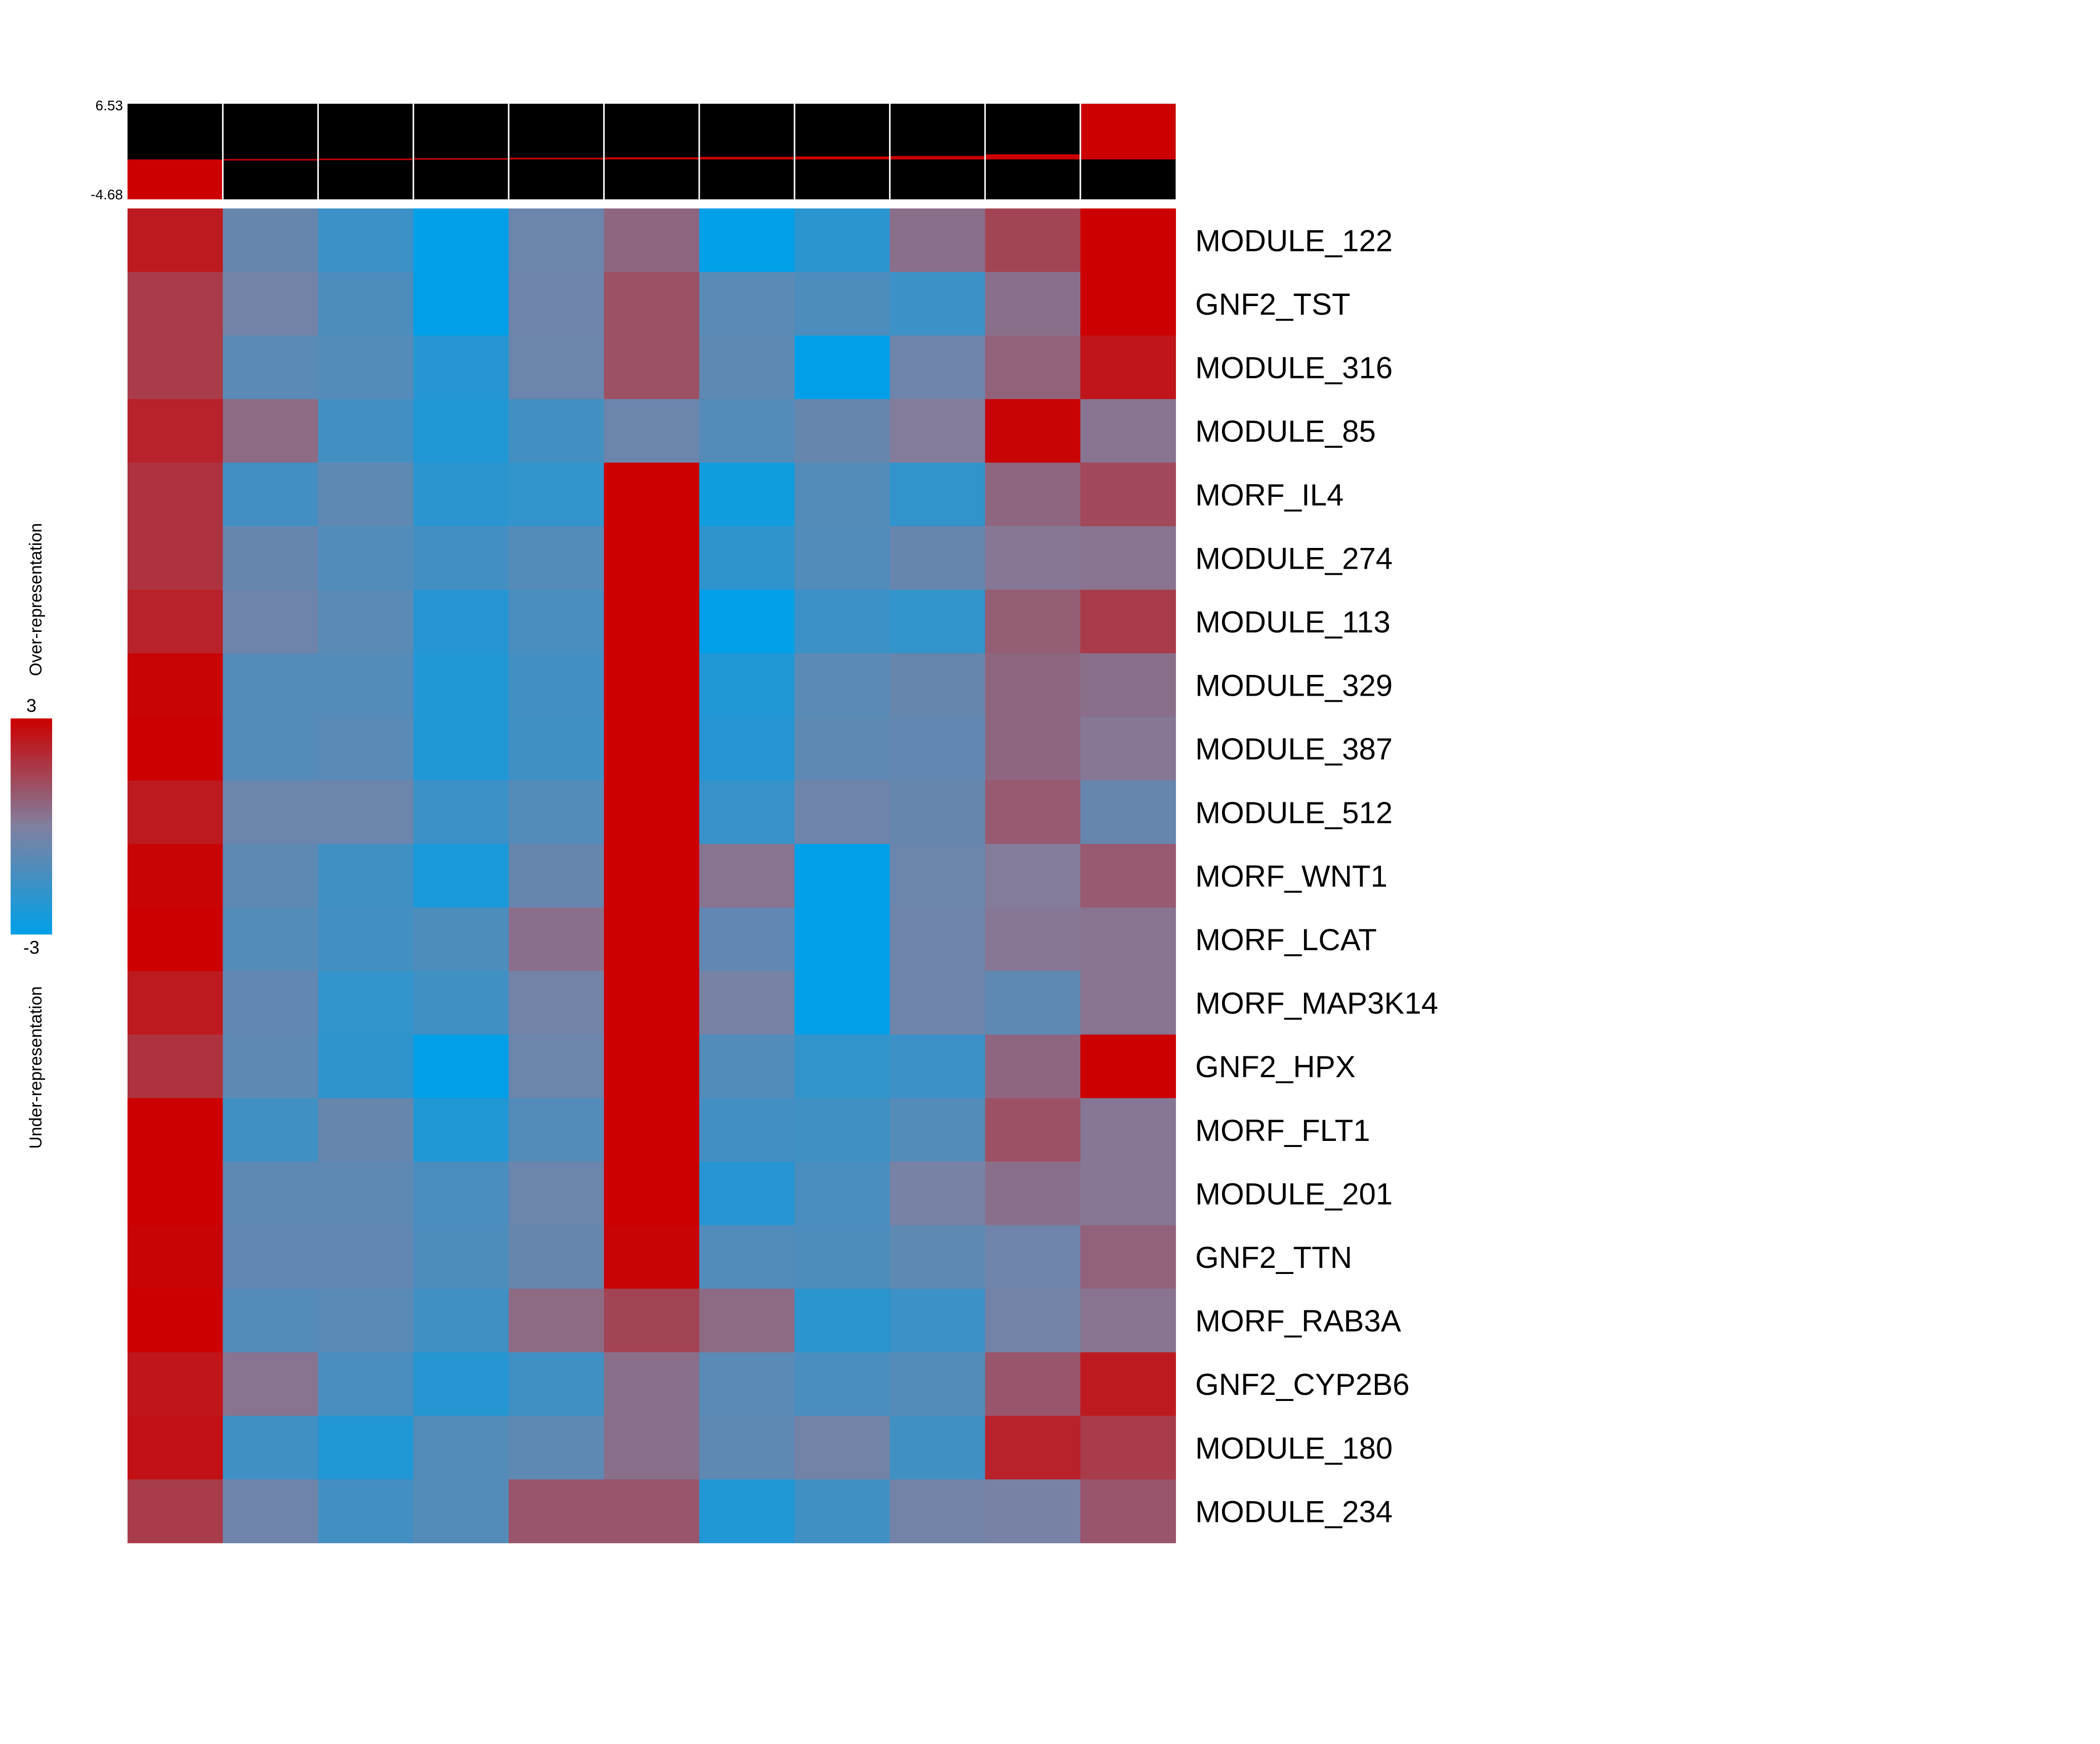 The width and height of the screenshot is (2100, 1744). Describe the element at coordinates (1282, 1130) in the screenshot. I see `row-label: MORF_FLT1` at that location.